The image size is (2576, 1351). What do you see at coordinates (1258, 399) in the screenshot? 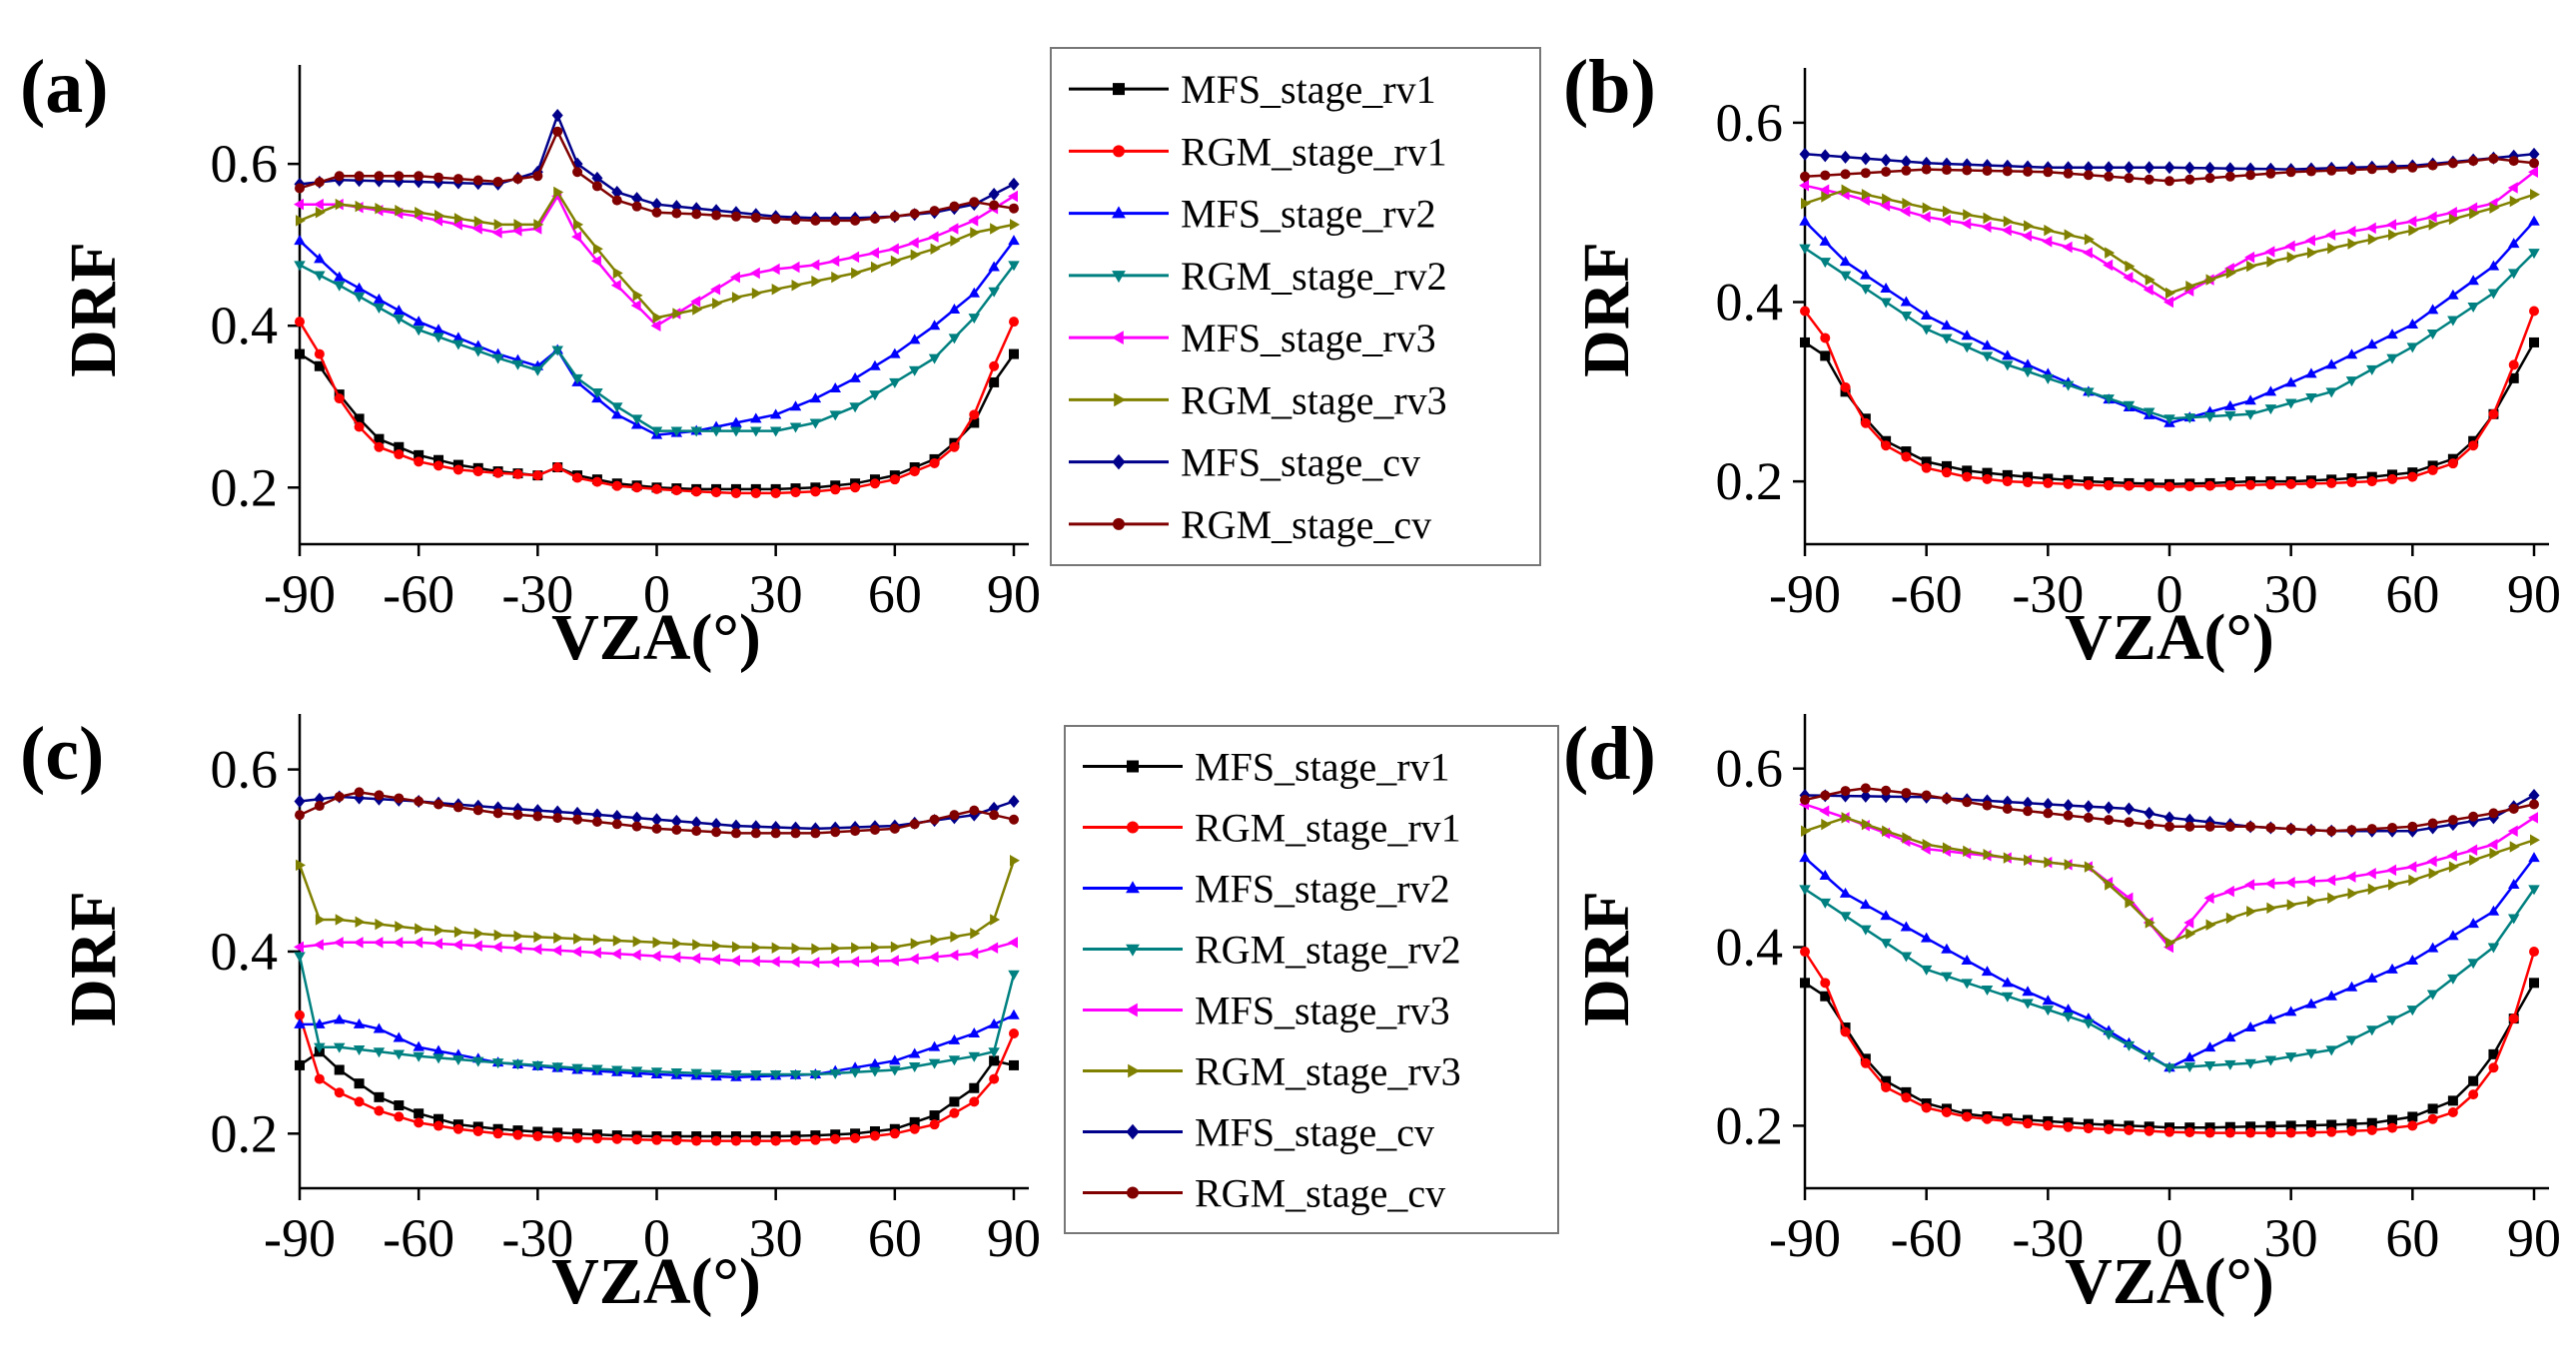
I see `legend-entry: RGM_stage_rv3` at bounding box center [1258, 399].